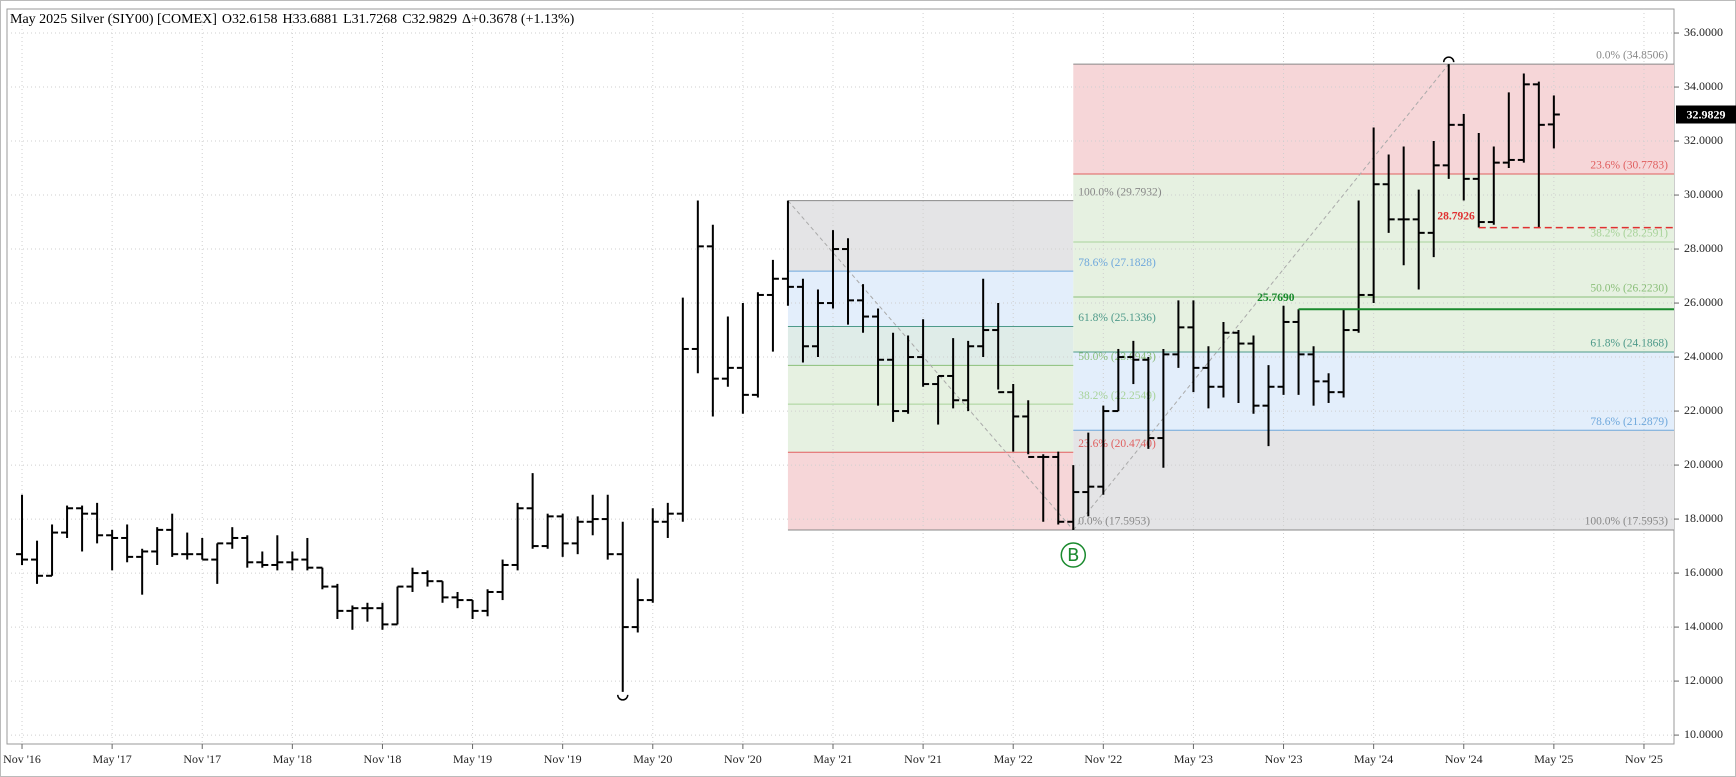 The height and width of the screenshot is (777, 1736). What do you see at coordinates (1629, 422) in the screenshot?
I see `fib-label: 78.6% (21.2879)` at bounding box center [1629, 422].